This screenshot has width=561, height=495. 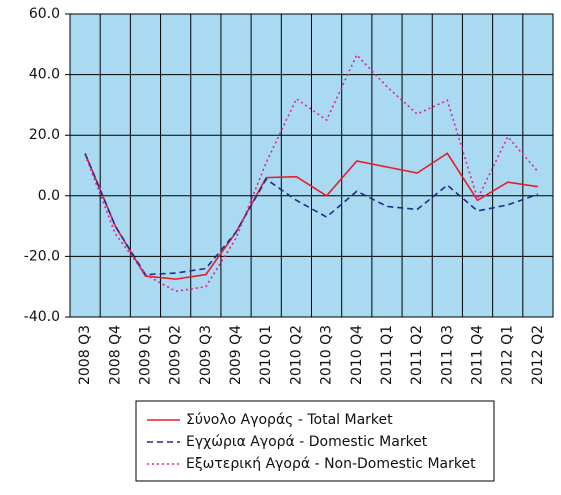 What do you see at coordinates (236, 355) in the screenshot?
I see `x-tick-label: 2009 Q4` at bounding box center [236, 355].